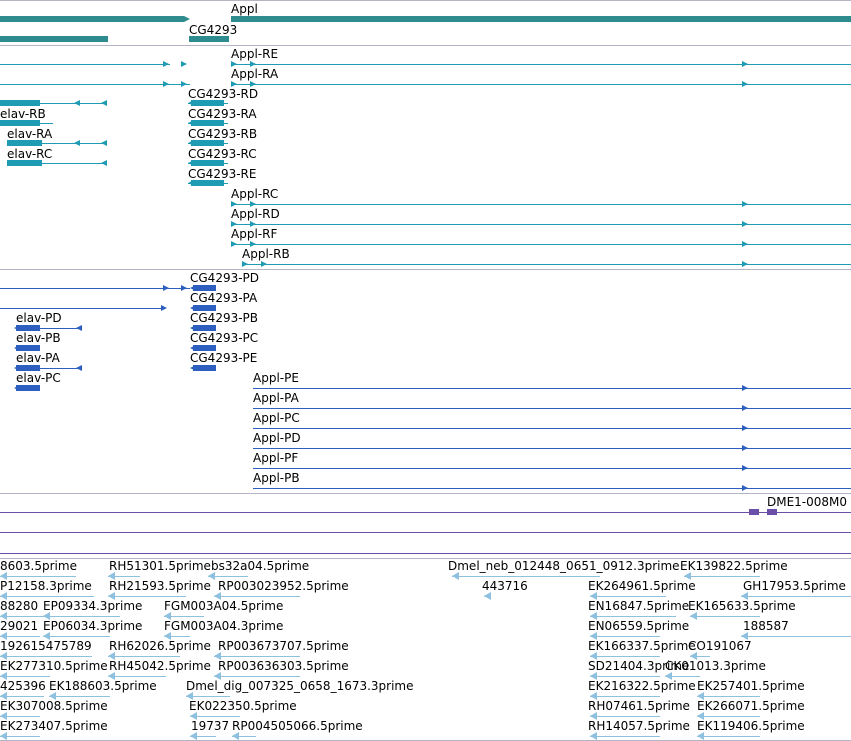 Image resolution: width=851 pixels, height=741 pixels. What do you see at coordinates (639, 726) in the screenshot?
I see `feature-label: RH14057.5prime` at bounding box center [639, 726].